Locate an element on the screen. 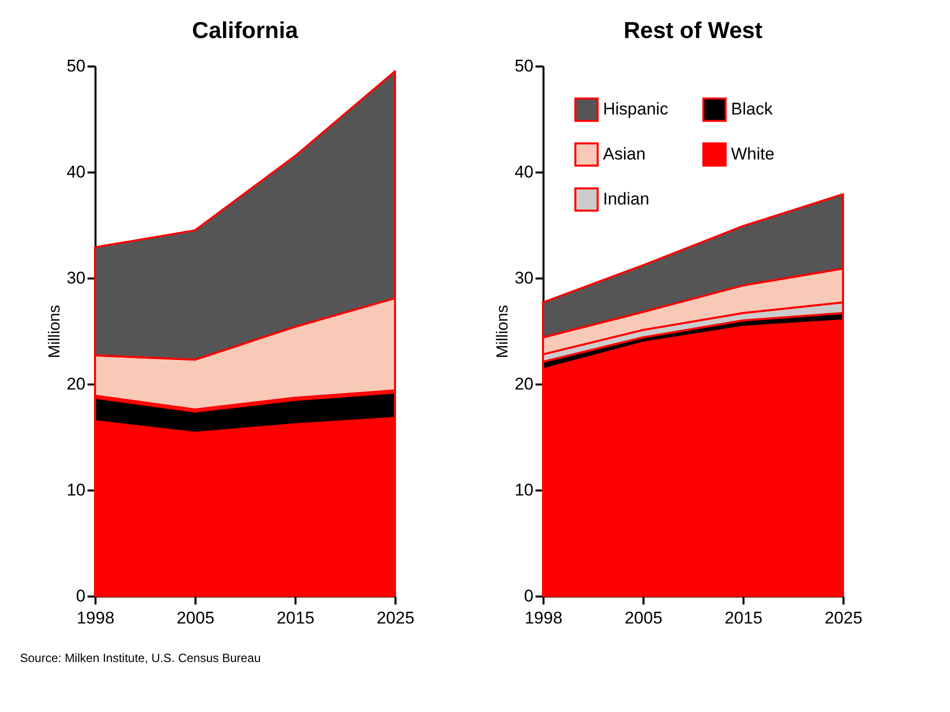  legend-label: Black is located at coordinates (752, 109).